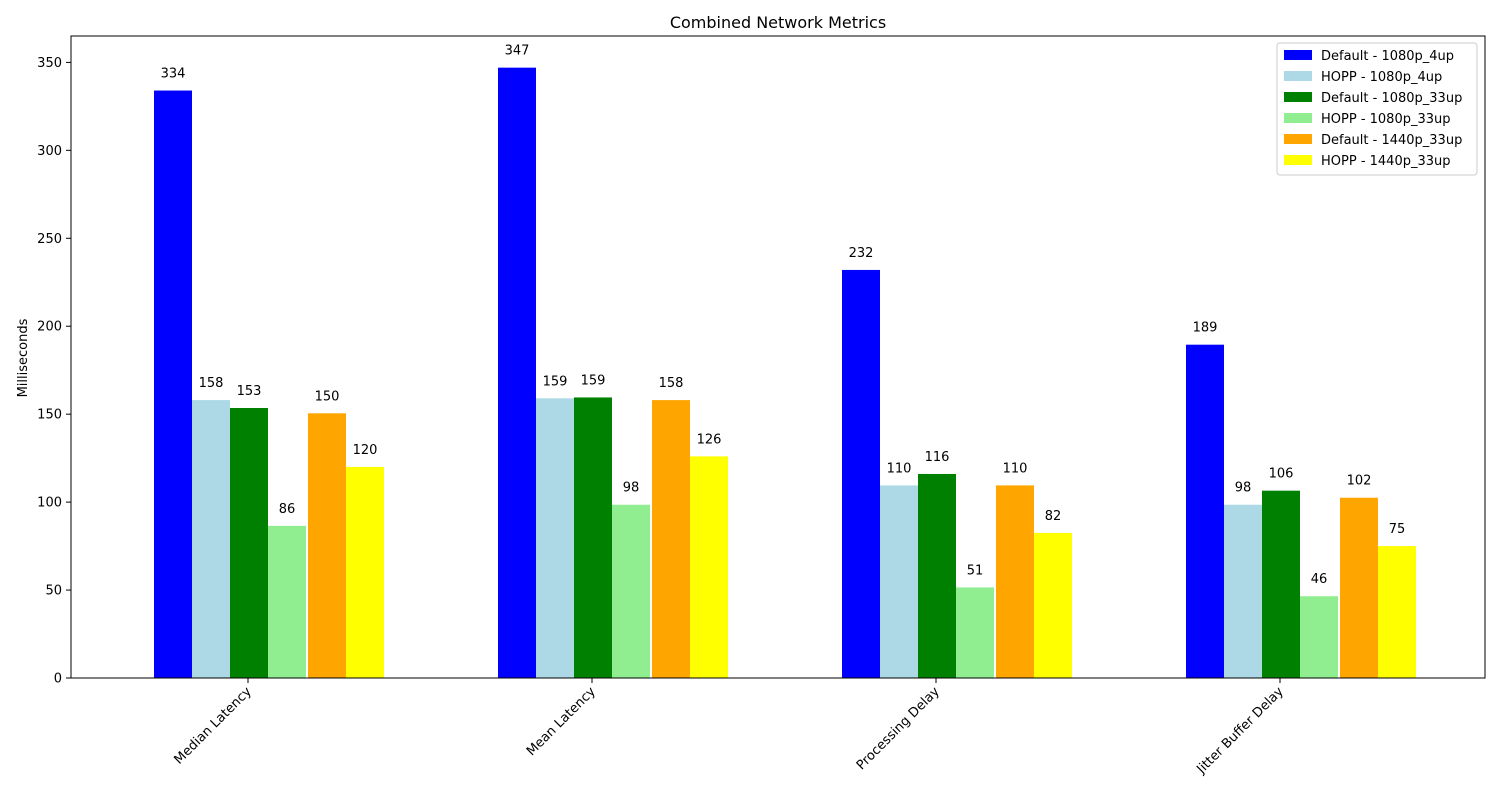 This screenshot has height=800, width=1500. I want to click on data-label: 189, so click(1205, 328).